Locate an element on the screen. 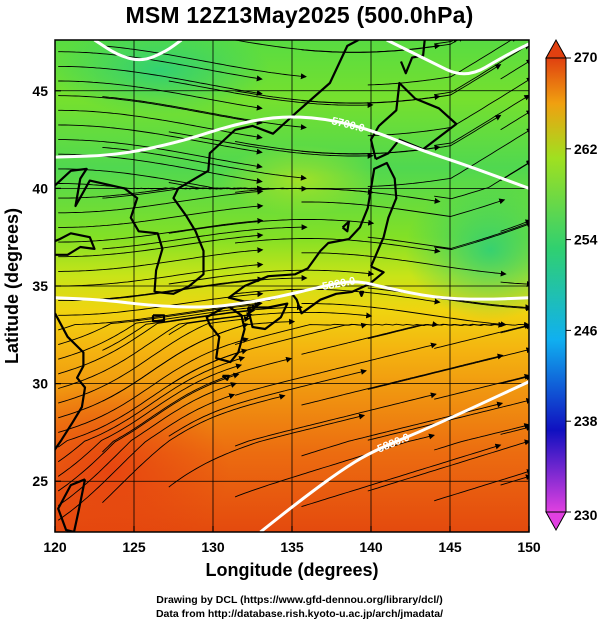 This screenshot has width=599, height=625. y-tick-label: 40 is located at coordinates (40, 188).